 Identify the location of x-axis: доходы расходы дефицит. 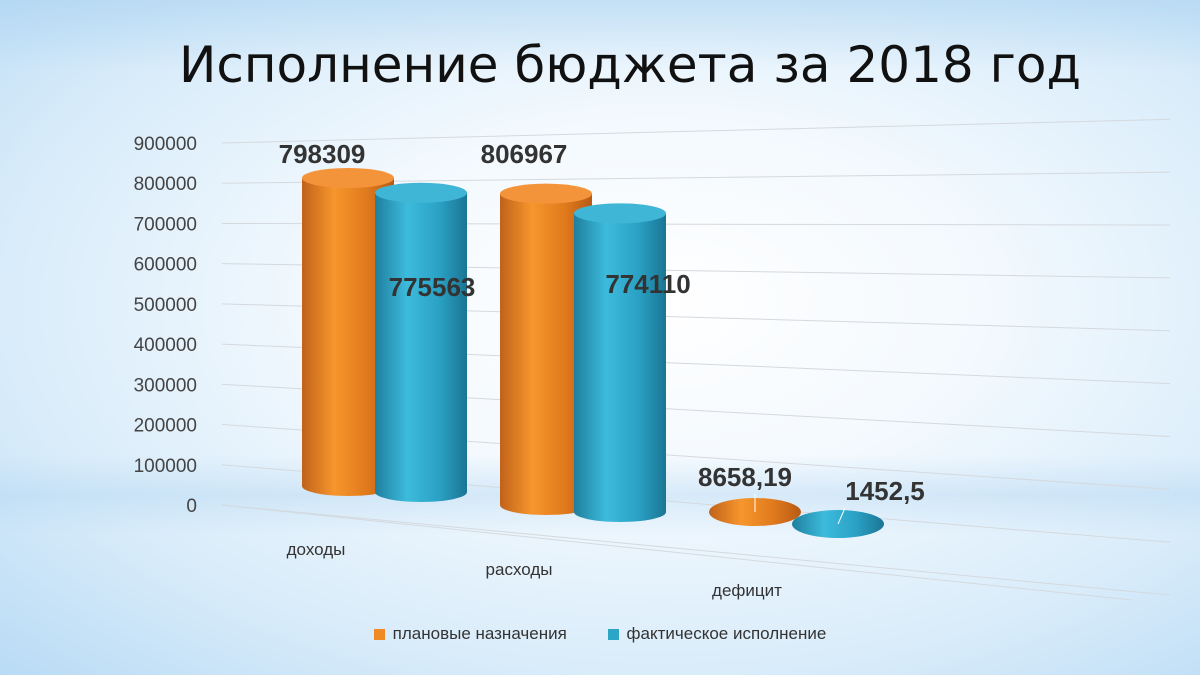
(535, 570).